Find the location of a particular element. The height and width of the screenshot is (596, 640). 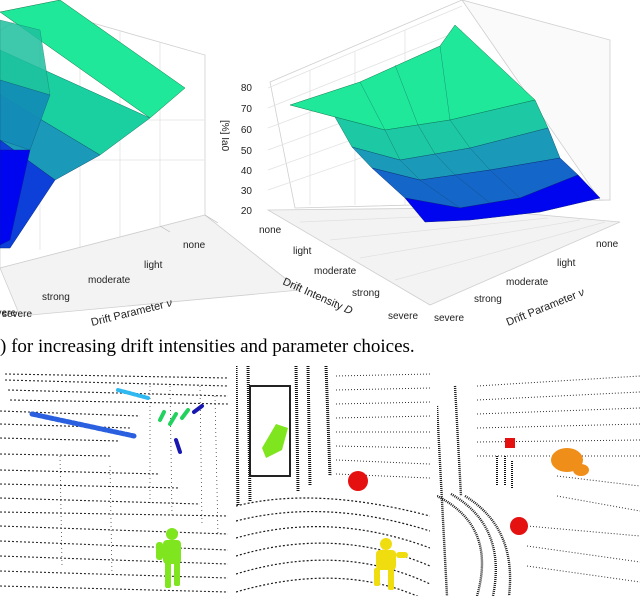

z-tick: 30 is located at coordinates (247, 191).